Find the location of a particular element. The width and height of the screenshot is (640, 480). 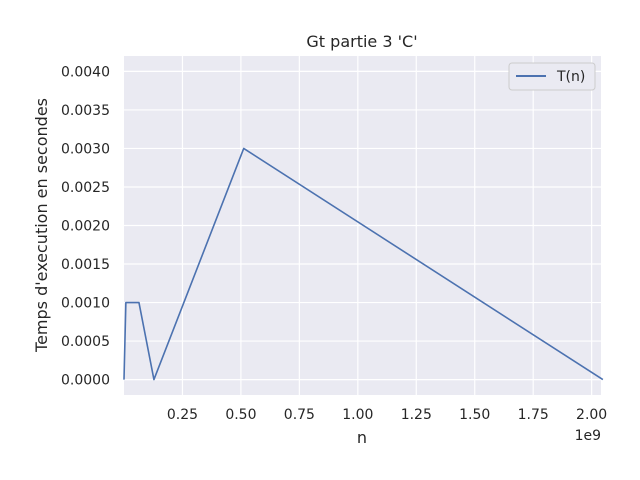

legend-box is located at coordinates (552, 76).